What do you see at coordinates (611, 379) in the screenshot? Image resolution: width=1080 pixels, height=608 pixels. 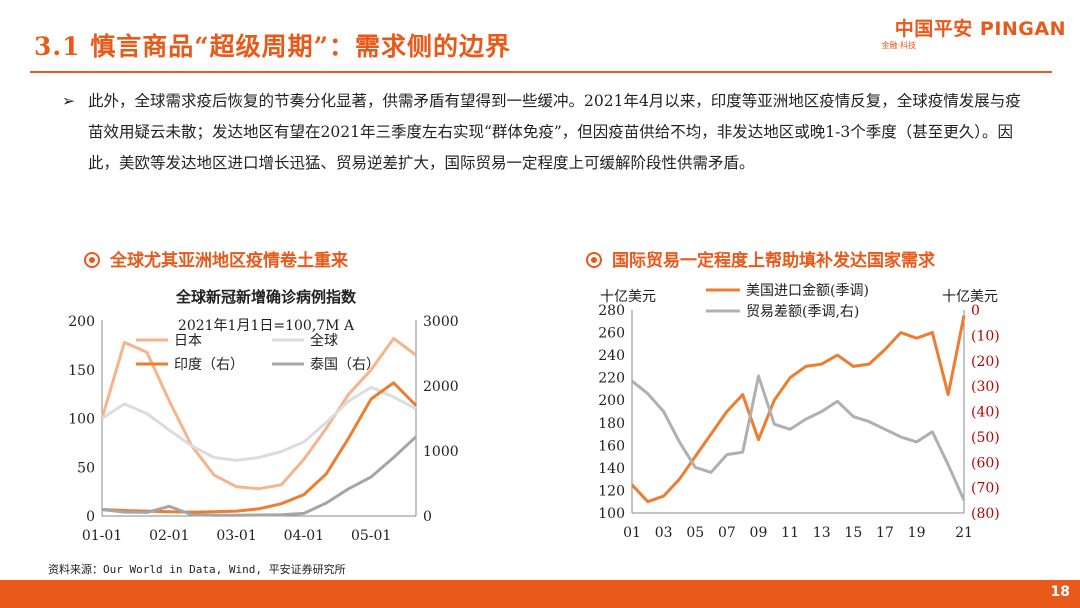 I see `y-left-tick-label: 220` at bounding box center [611, 379].